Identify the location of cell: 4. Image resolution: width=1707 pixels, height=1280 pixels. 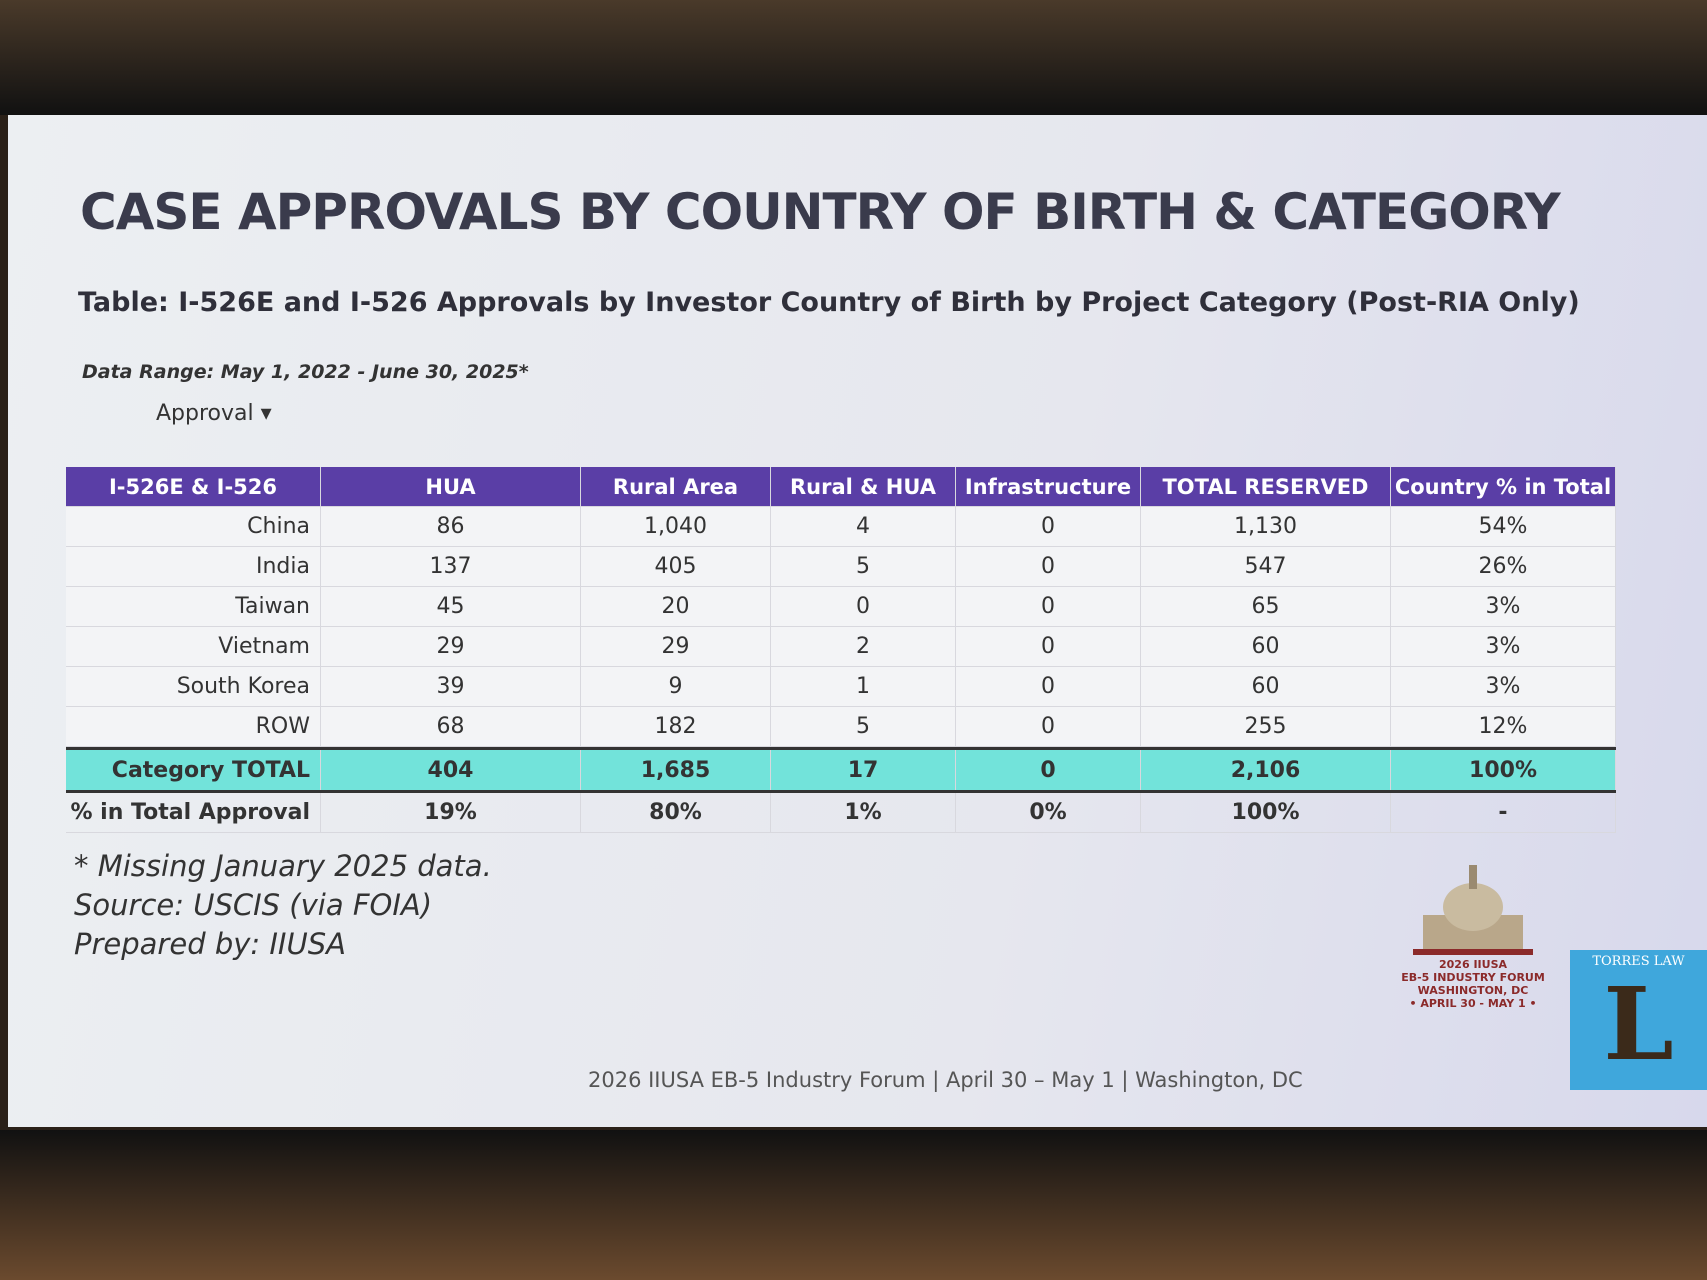
(863, 527).